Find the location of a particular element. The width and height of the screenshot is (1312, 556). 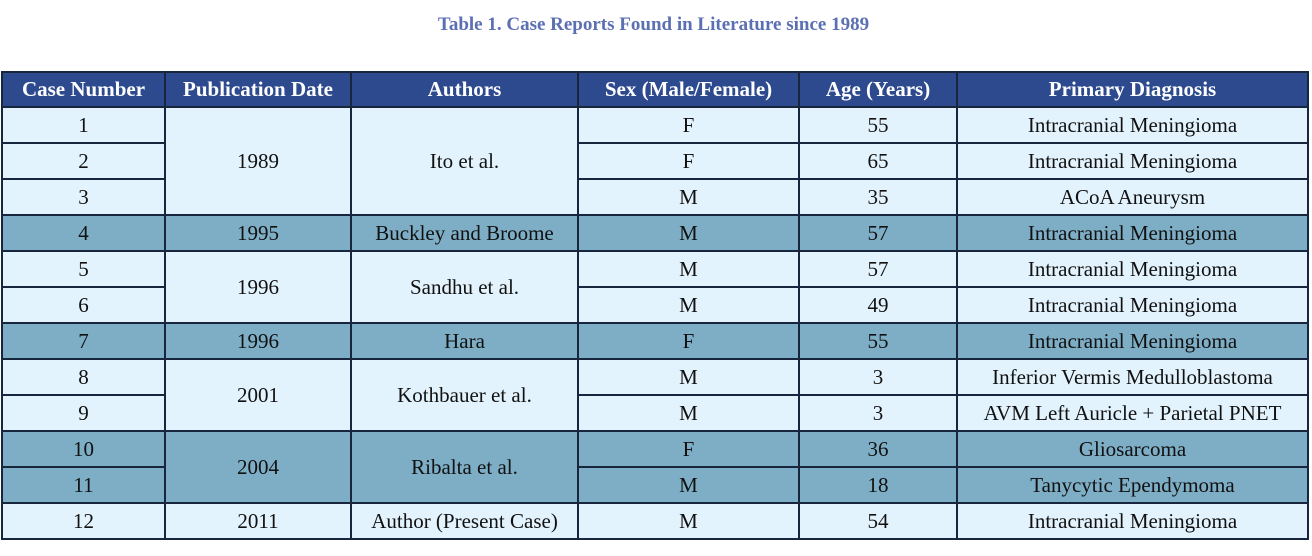

table-row: 6 M 49 Intracranial Meningioma is located at coordinates (655, 305).